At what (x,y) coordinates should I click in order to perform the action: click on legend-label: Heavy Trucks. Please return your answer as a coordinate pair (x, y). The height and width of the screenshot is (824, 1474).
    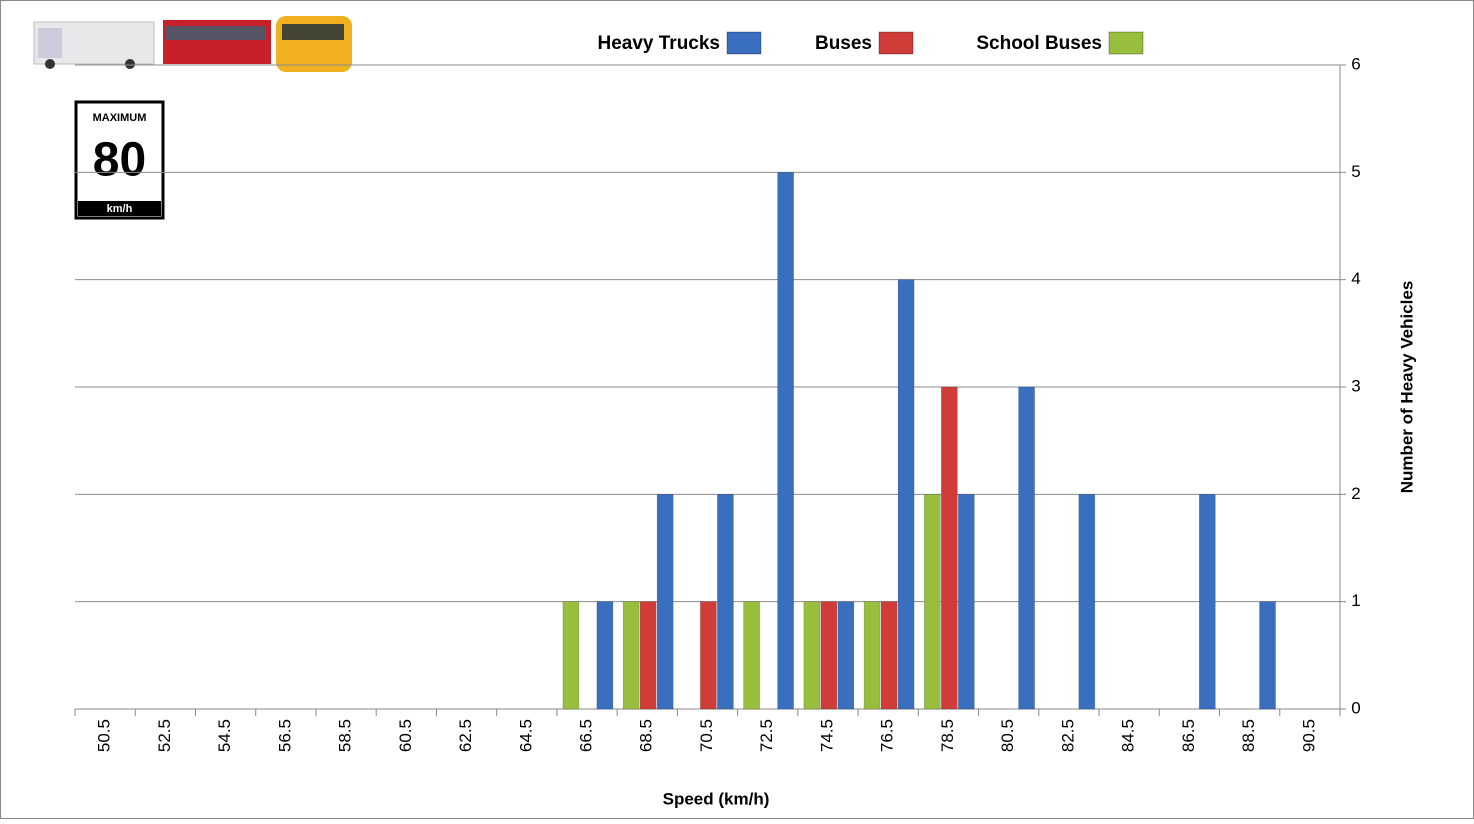
    Looking at the image, I should click on (658, 43).